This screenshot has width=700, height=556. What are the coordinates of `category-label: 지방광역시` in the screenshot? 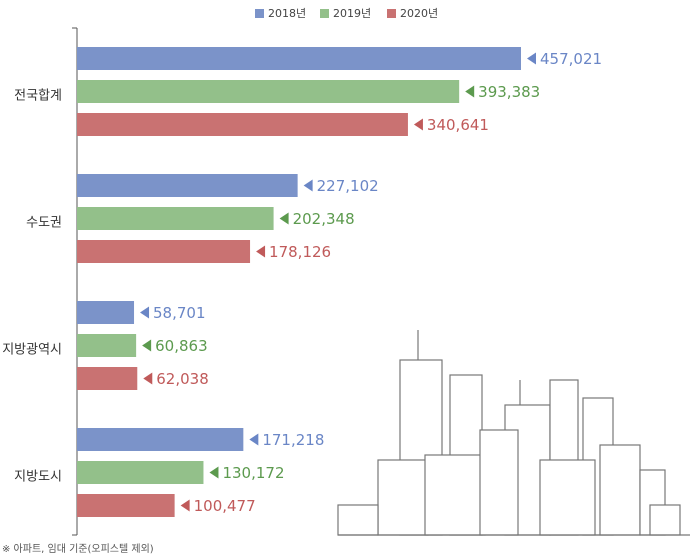 It's located at (32, 350).